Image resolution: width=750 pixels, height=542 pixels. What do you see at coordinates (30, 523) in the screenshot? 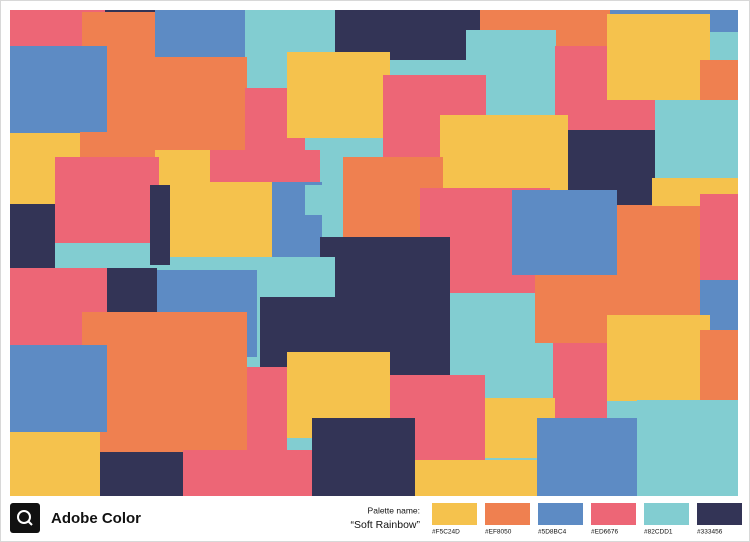
I see `logo-icon-handle` at bounding box center [30, 523].